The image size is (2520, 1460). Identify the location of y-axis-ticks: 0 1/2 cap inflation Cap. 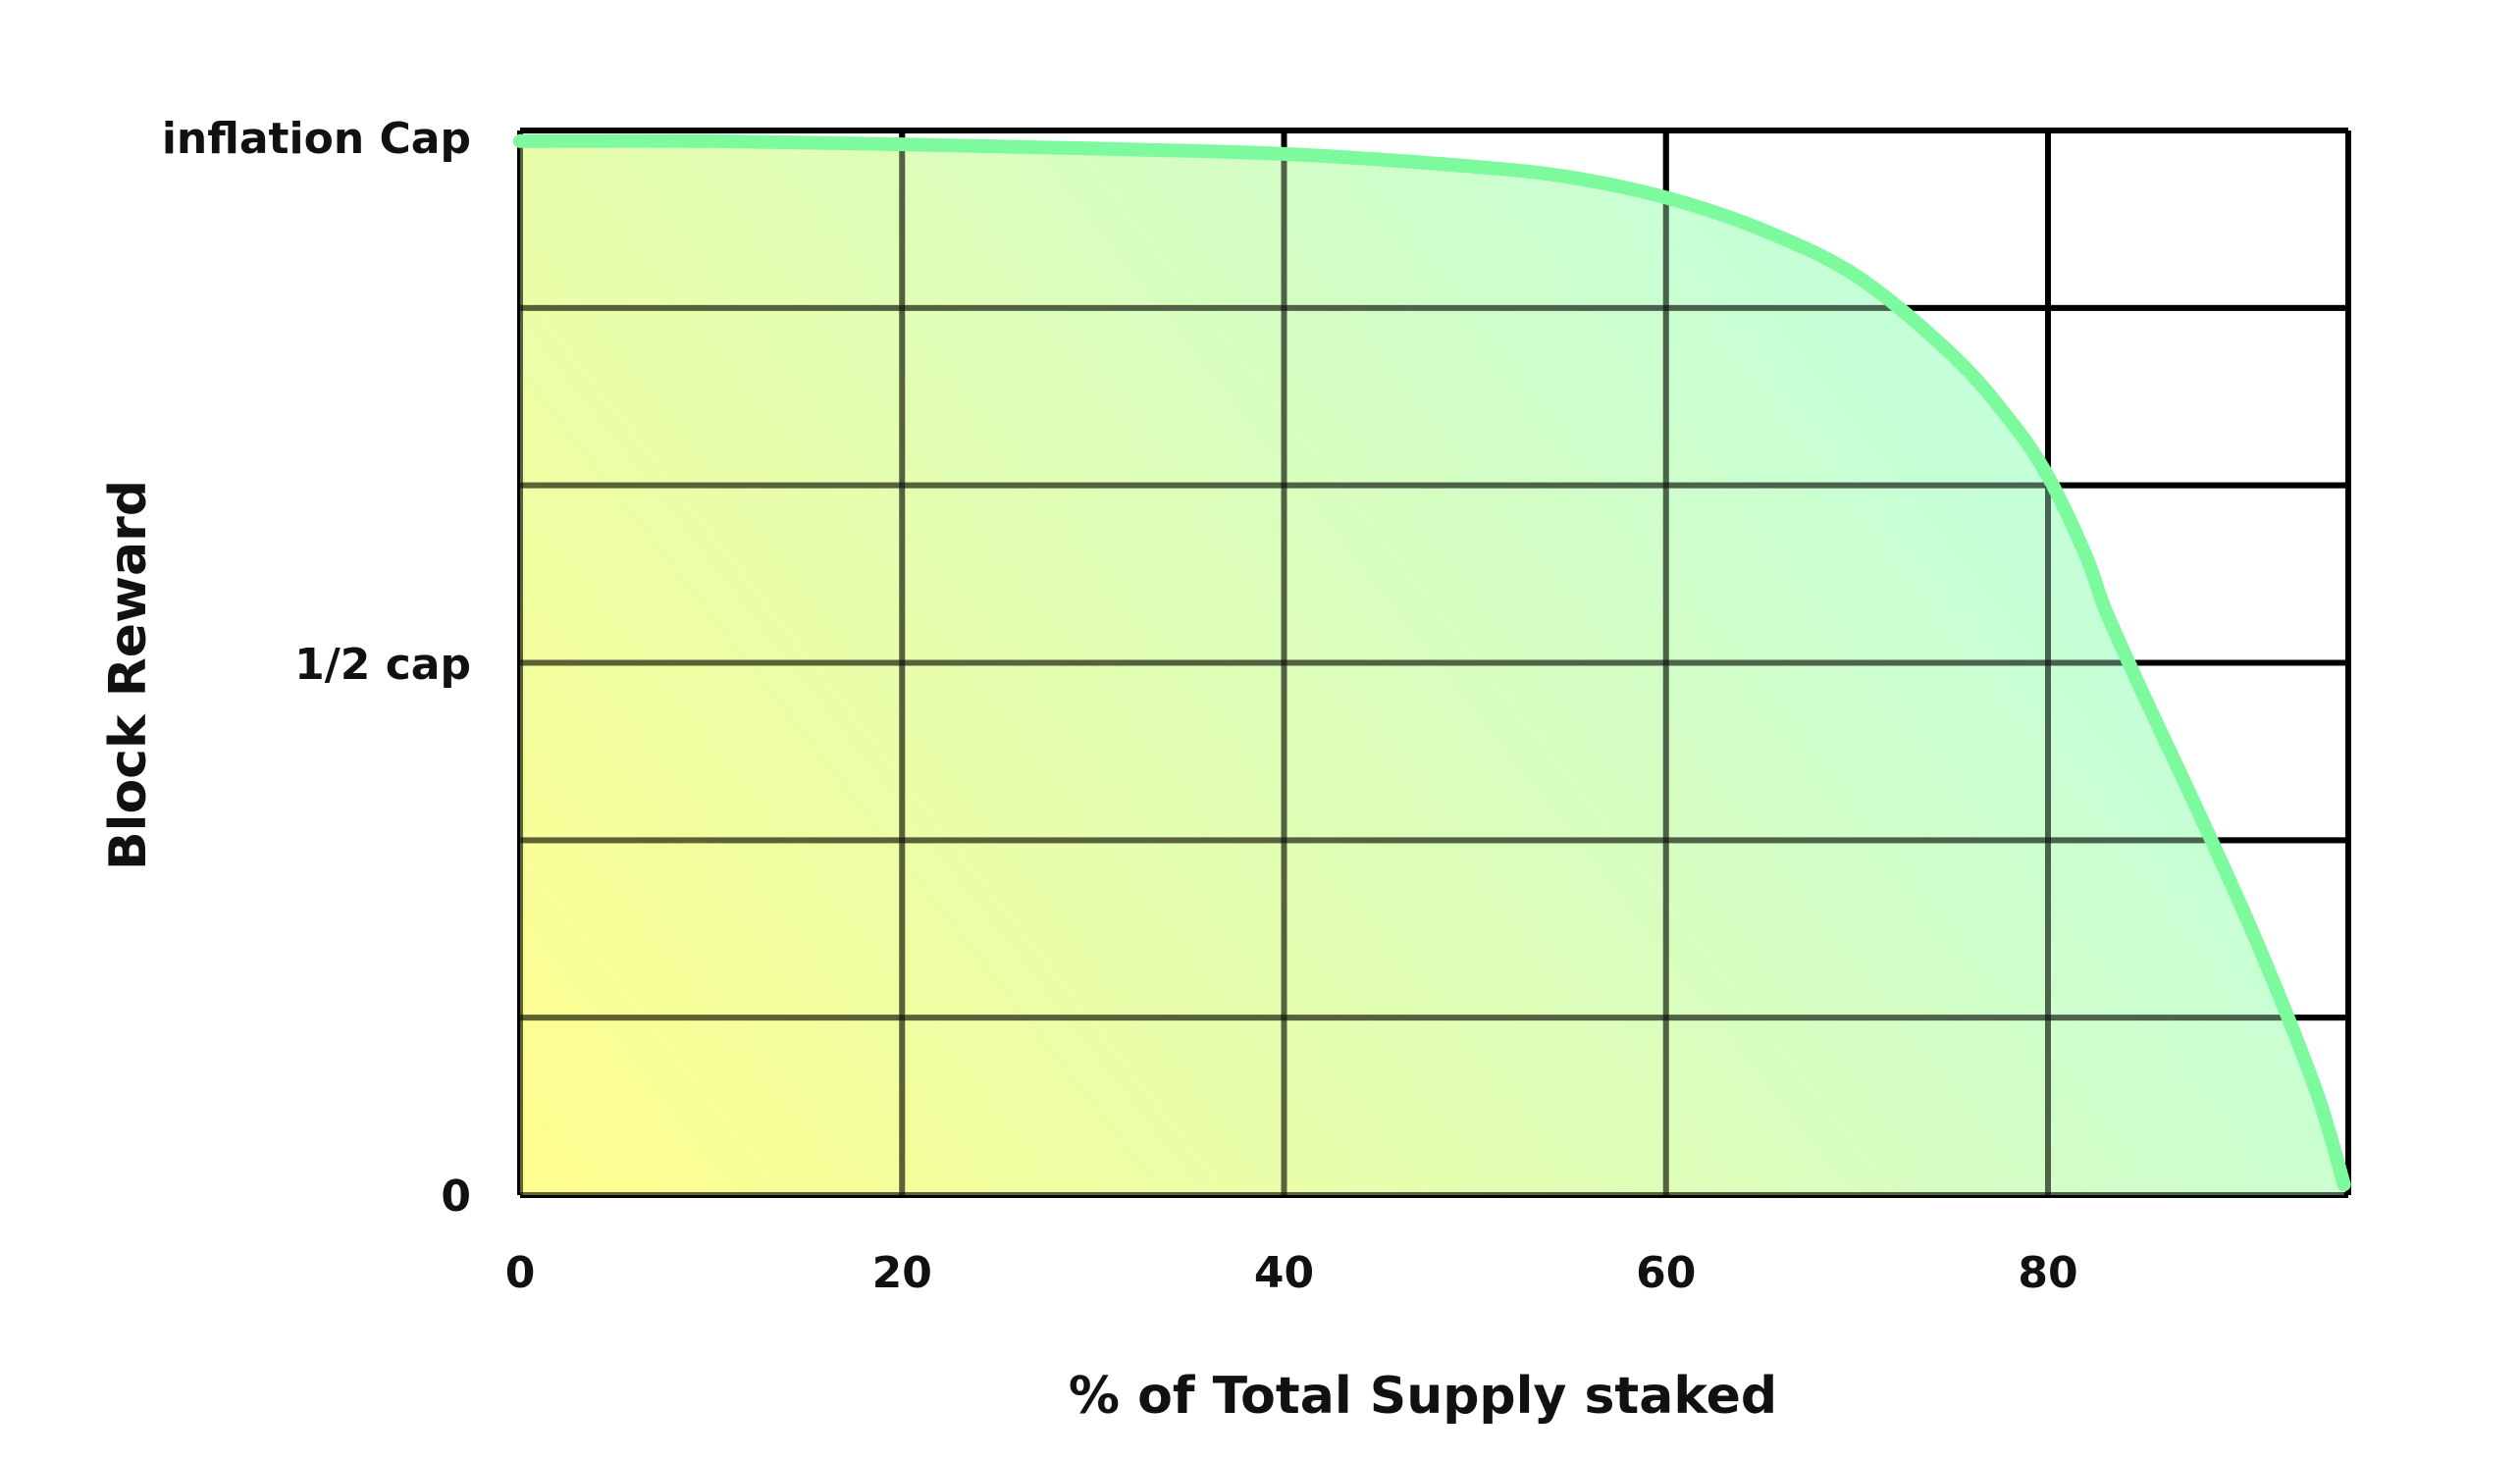
(316, 668).